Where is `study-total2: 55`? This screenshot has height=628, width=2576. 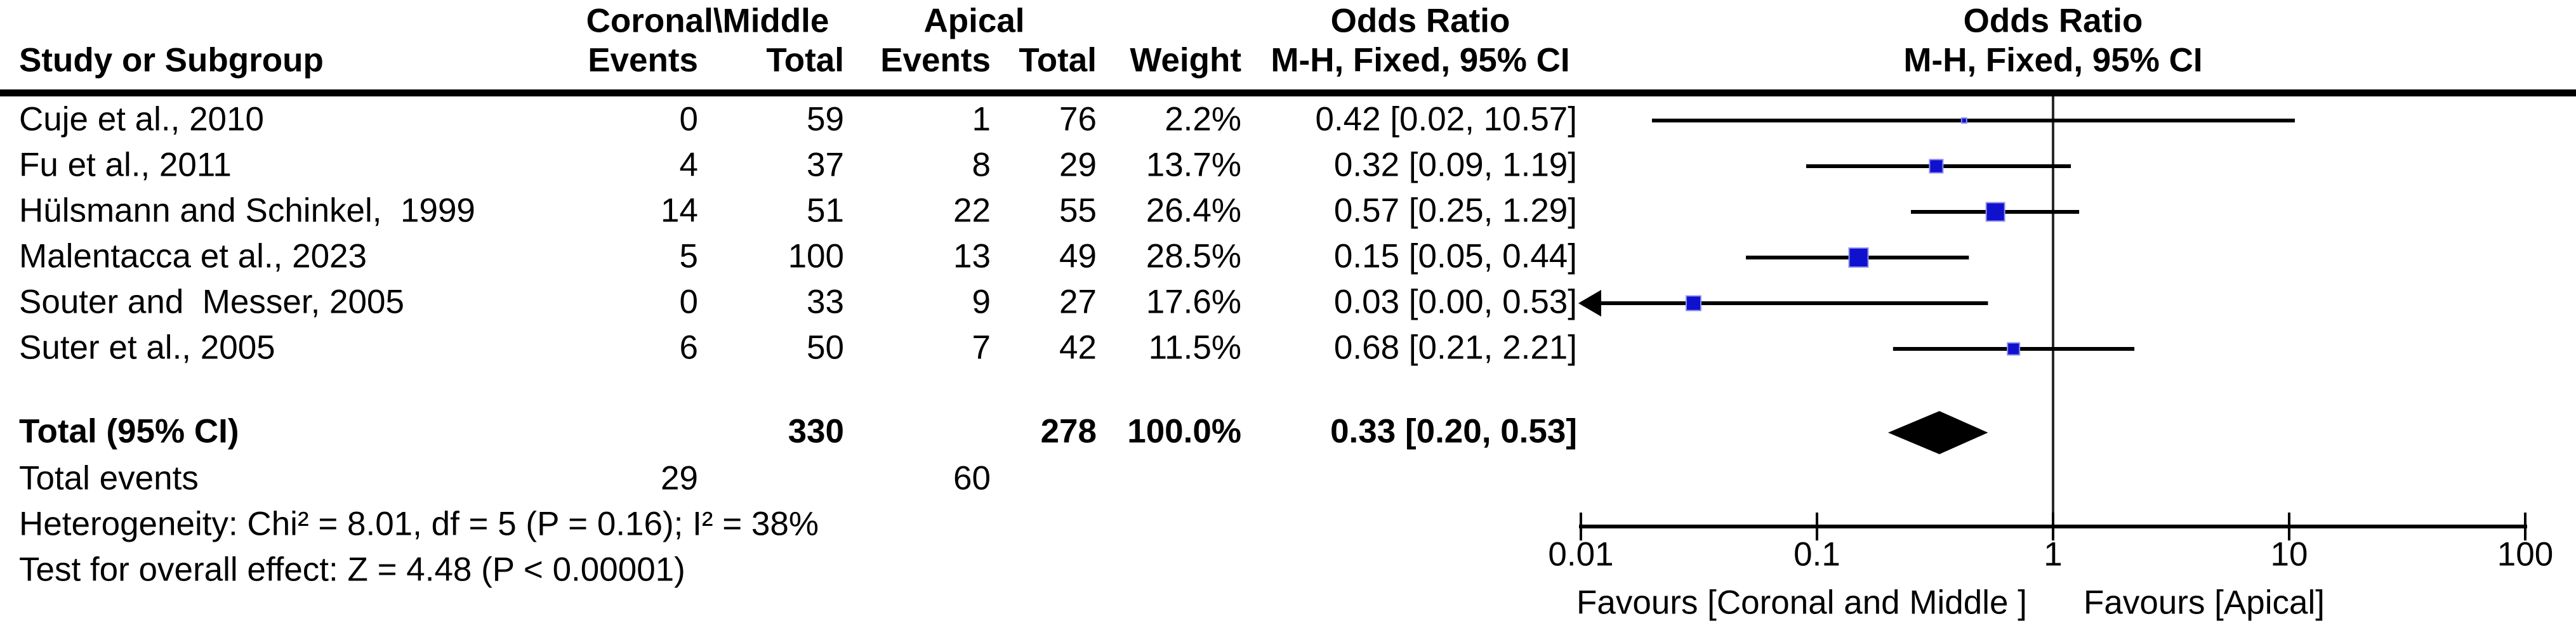 study-total2: 55 is located at coordinates (1078, 211).